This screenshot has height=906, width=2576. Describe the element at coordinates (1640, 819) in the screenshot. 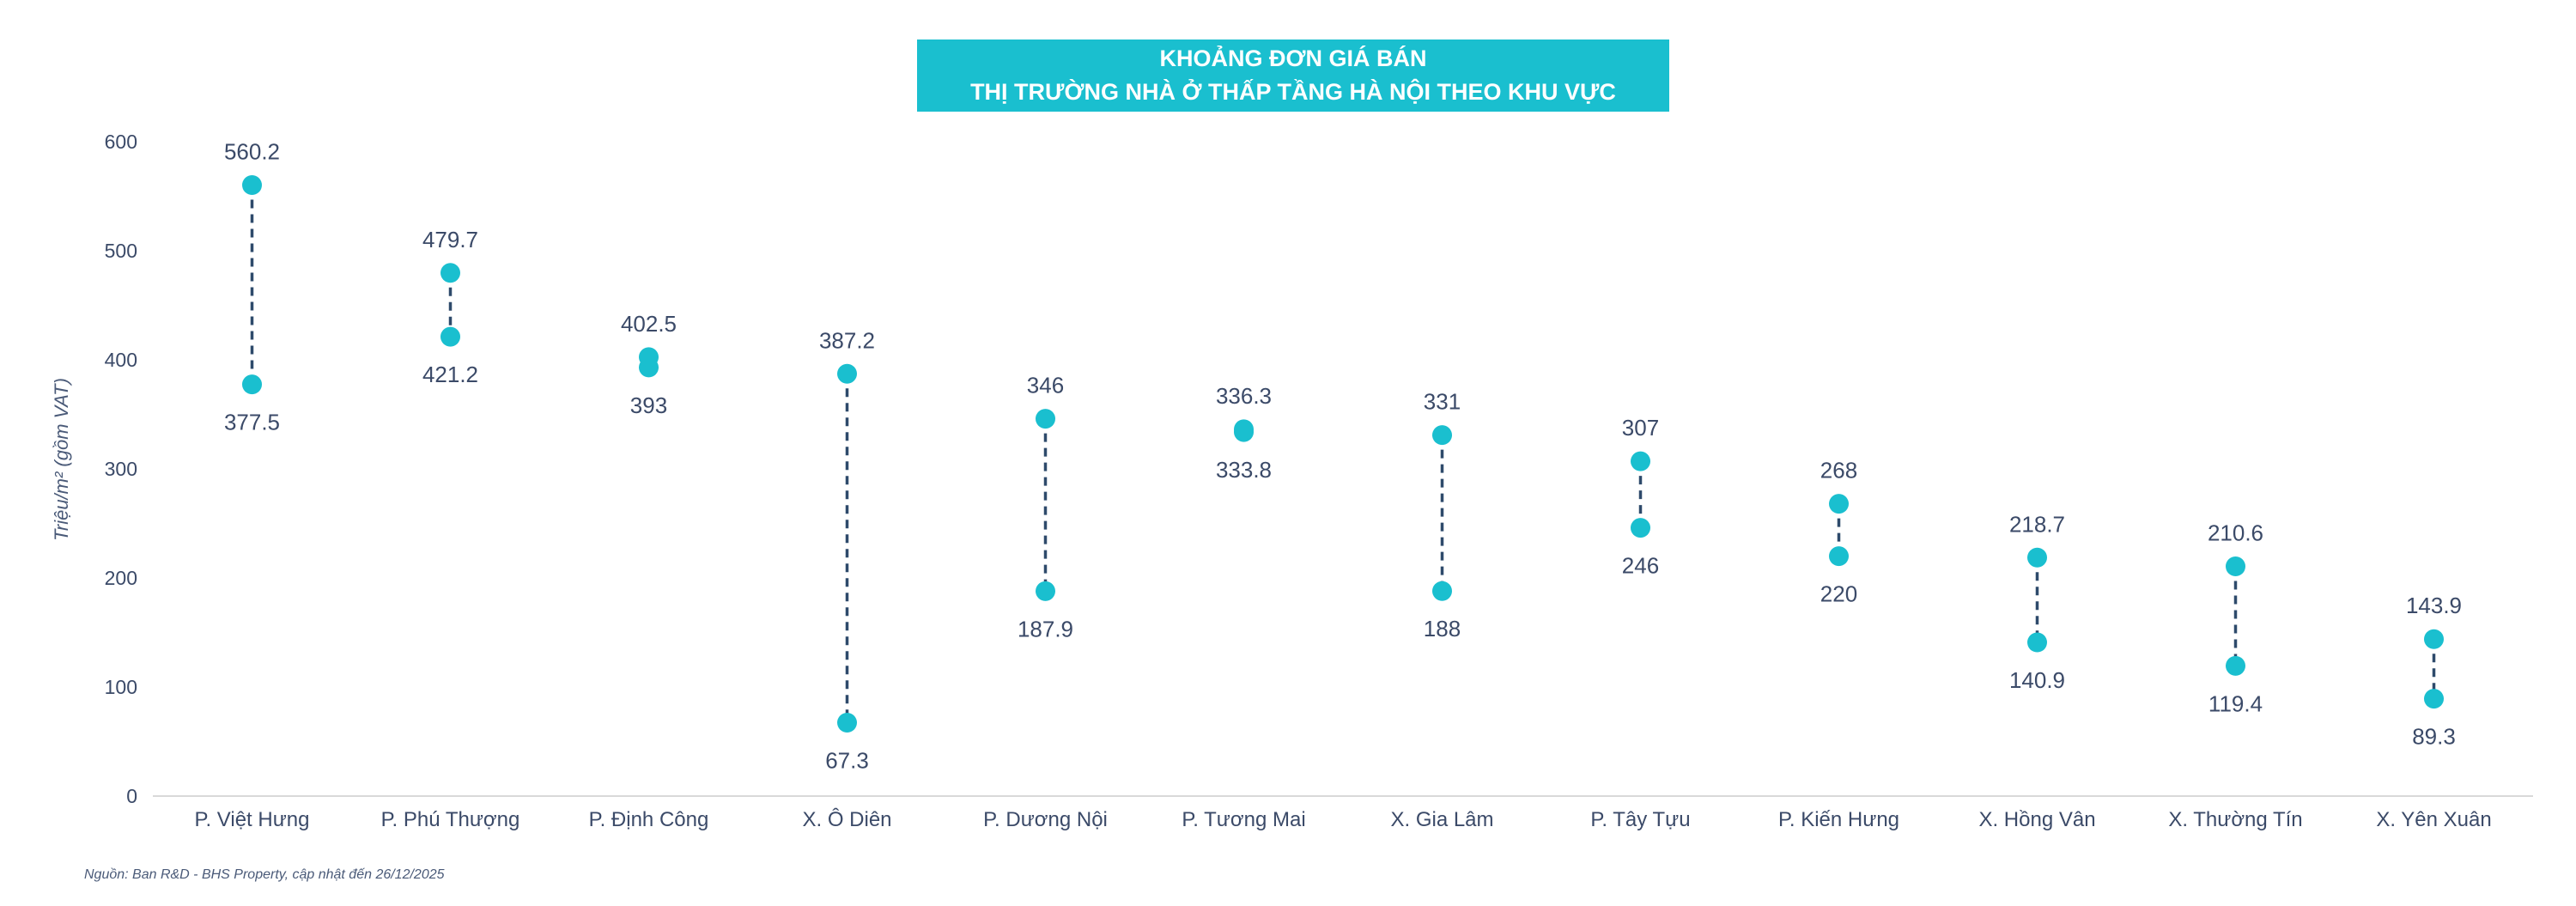

I see `category-label: P. Tây Tựu` at that location.